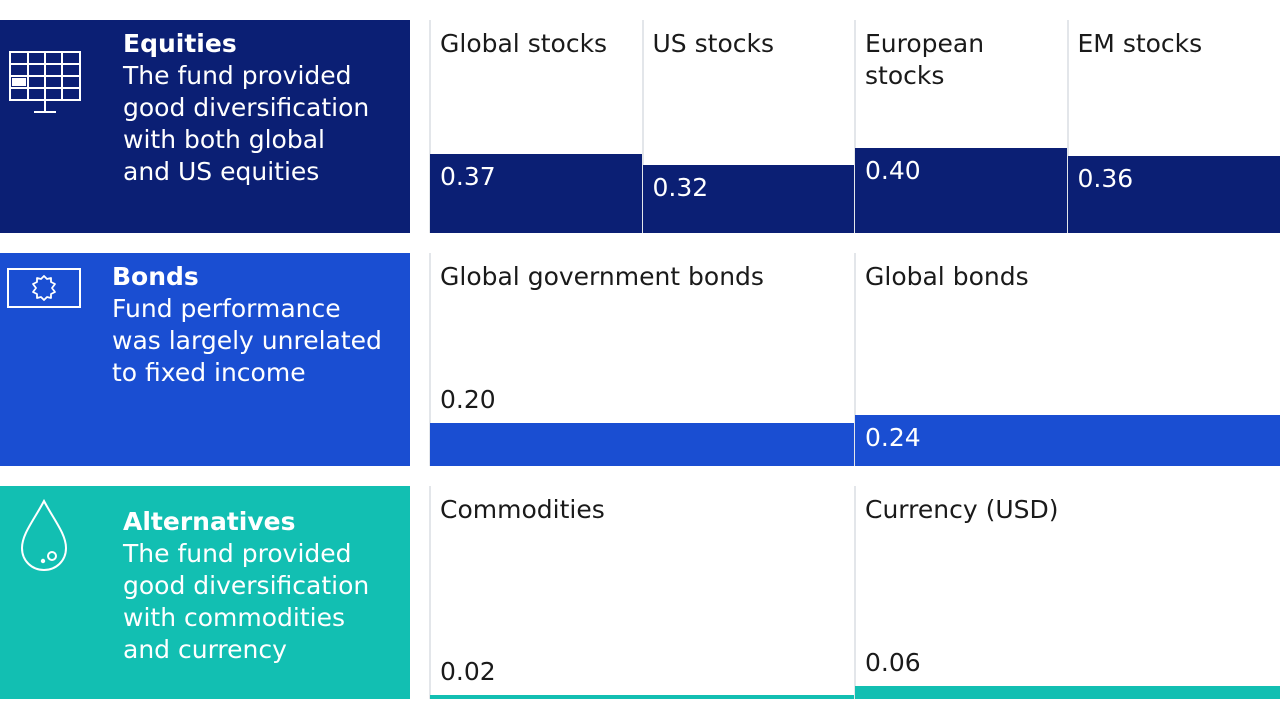 The image size is (1280, 720). What do you see at coordinates (925, 59) in the screenshot?
I see `category-label: European stocks` at bounding box center [925, 59].